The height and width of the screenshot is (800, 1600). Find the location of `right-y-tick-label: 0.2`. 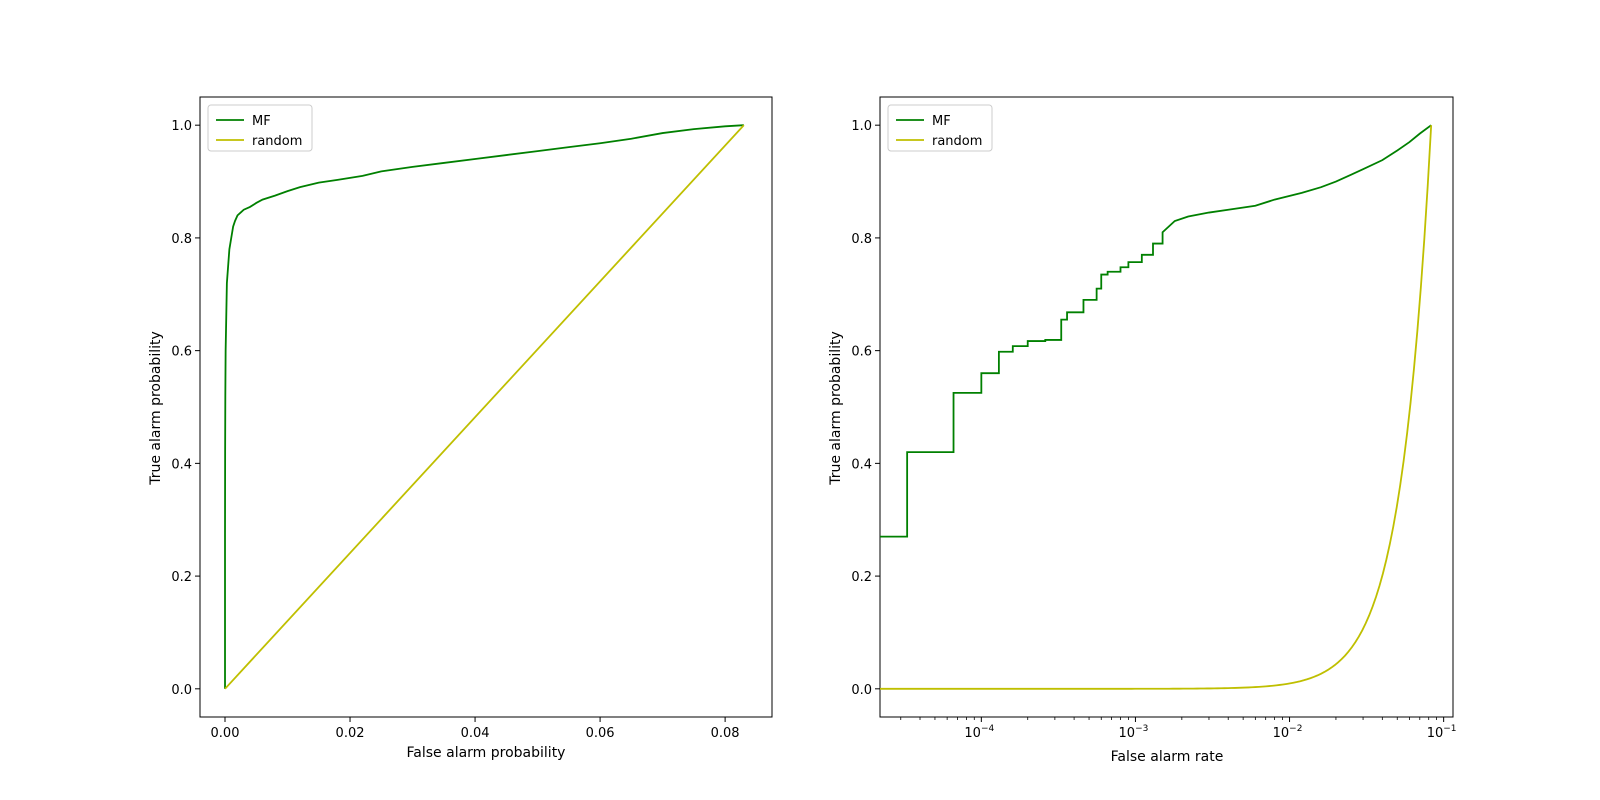

right-y-tick-label: 0.2 is located at coordinates (861, 577).